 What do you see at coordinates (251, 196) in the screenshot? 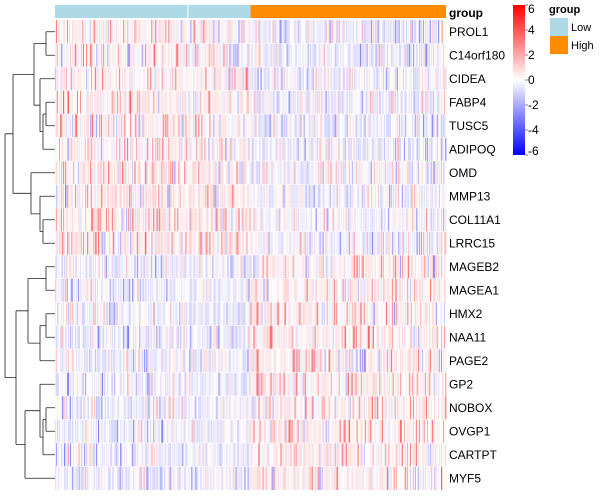
I see `heatmap-row-MMP13` at bounding box center [251, 196].